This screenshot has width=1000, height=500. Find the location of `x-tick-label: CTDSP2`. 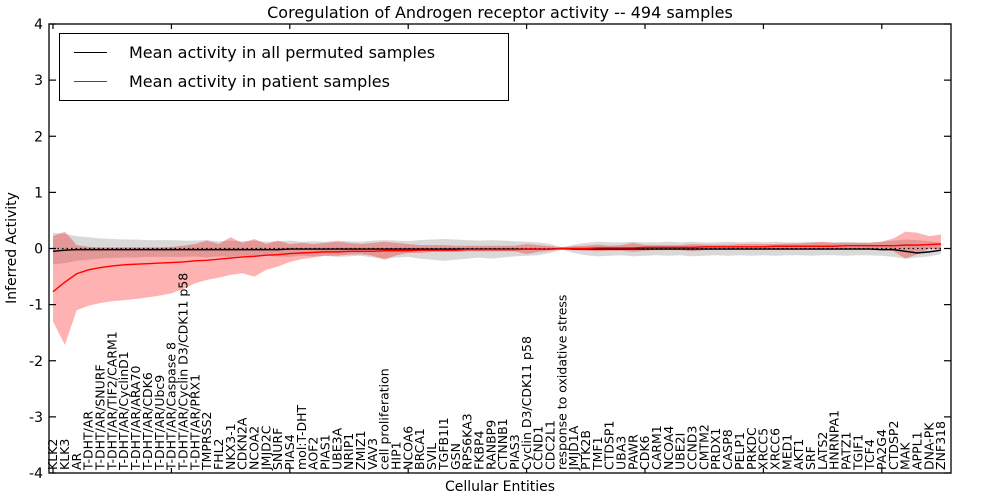

x-tick-label: CTDSP2 is located at coordinates (893, 445).